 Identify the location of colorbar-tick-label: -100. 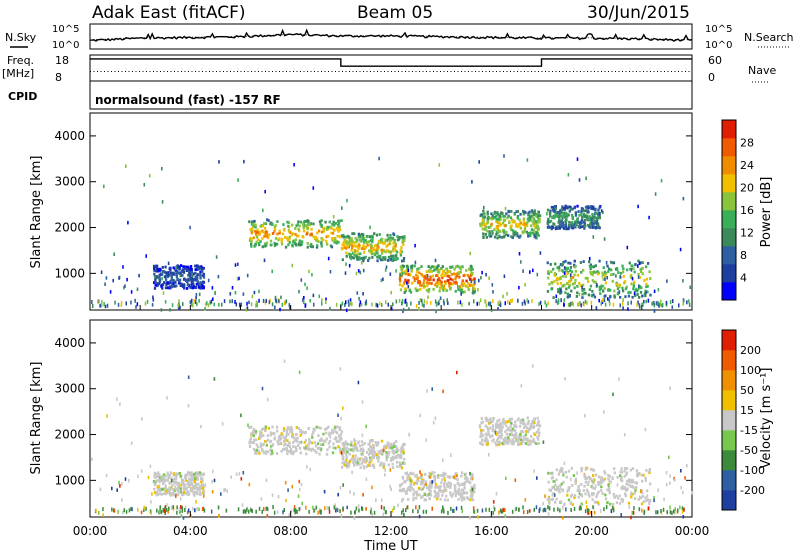
(752, 470).